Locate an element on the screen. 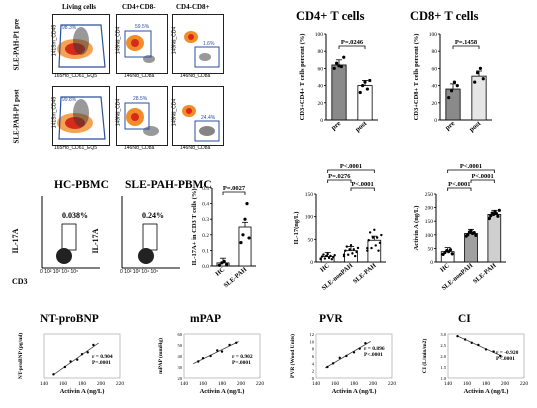 The image size is (537, 408). y-tick-label: 12 is located at coordinates (312, 334).